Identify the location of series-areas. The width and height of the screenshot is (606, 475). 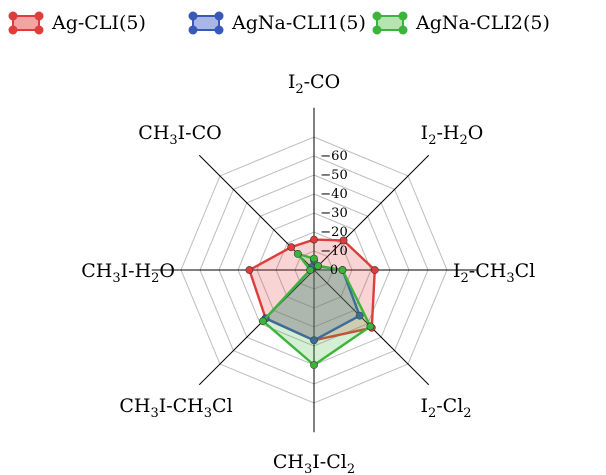
(312, 302).